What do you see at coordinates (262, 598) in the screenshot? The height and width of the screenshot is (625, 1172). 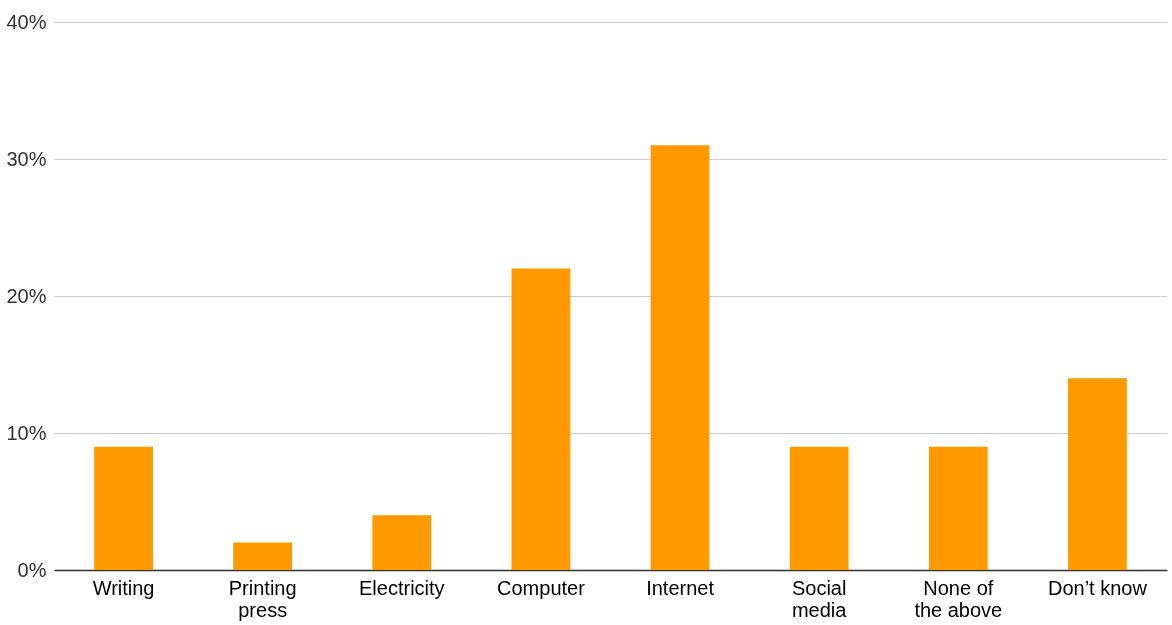 I see `x-tick-label: Printing press` at bounding box center [262, 598].